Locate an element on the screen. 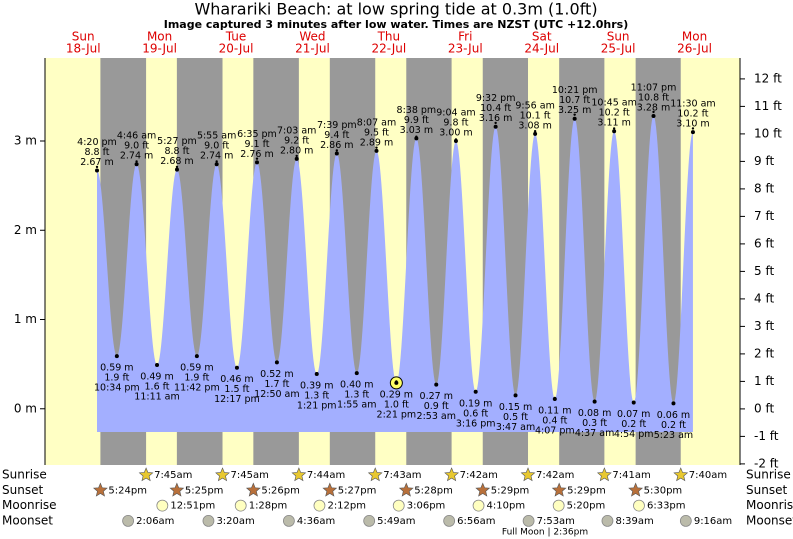 The height and width of the screenshot is (539, 793). tide-height-label: 2.67 m is located at coordinates (96, 162).